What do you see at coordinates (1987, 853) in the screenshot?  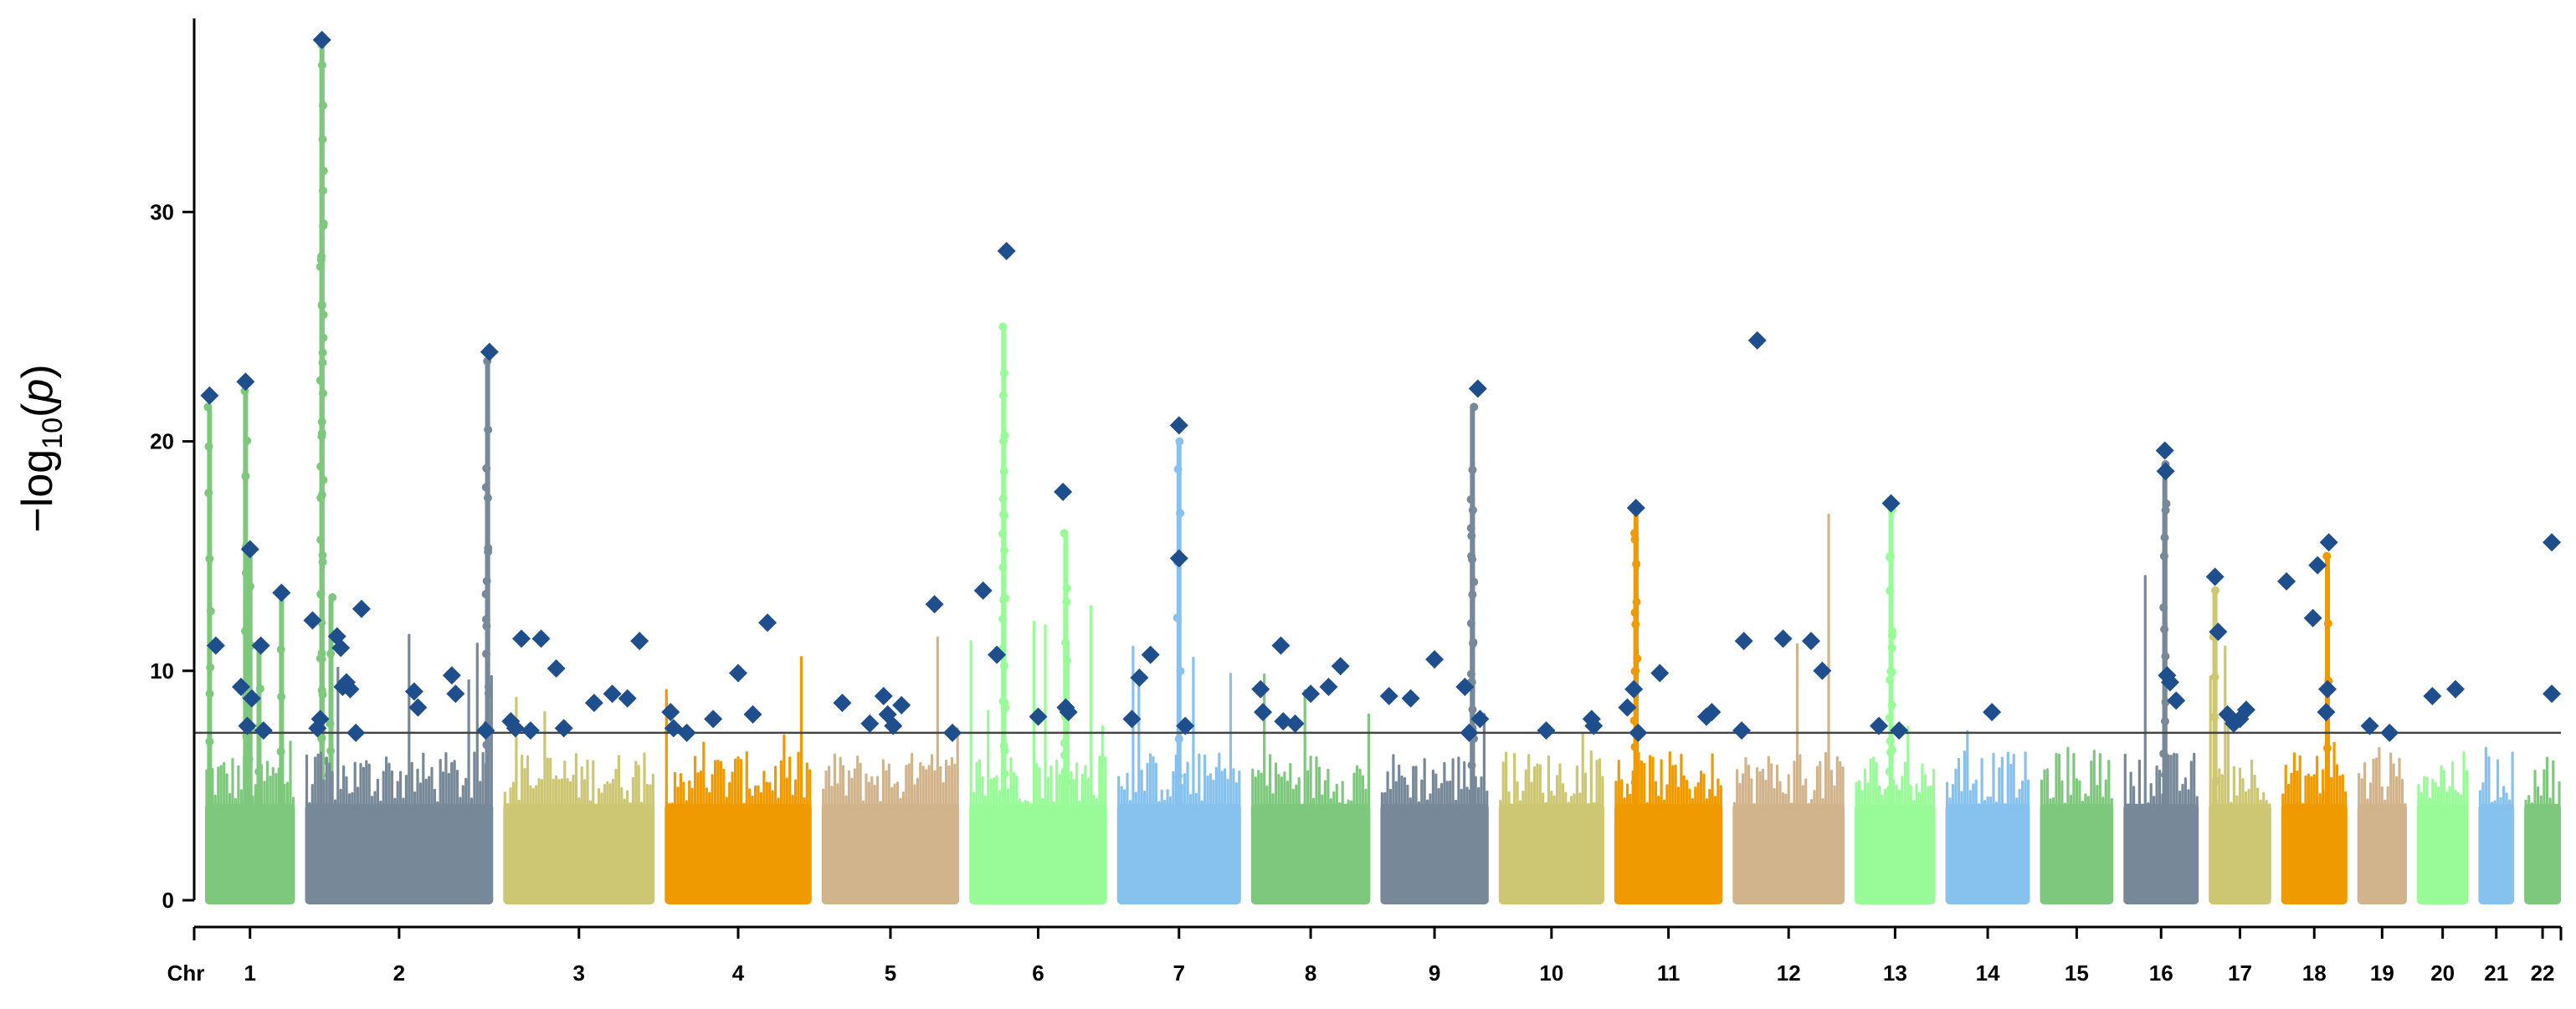 I see `chr-14-base-band` at bounding box center [1987, 853].